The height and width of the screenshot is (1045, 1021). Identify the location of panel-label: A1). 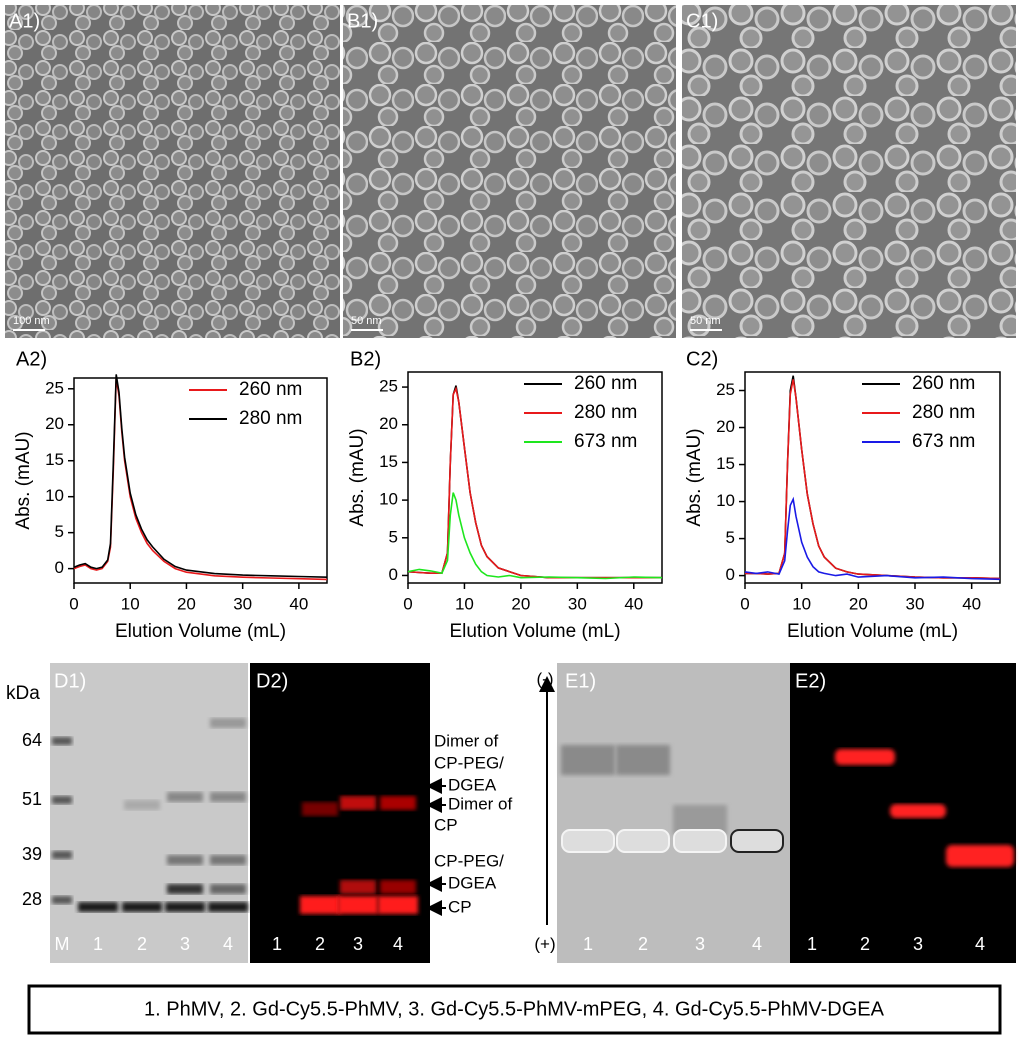
(24, 21).